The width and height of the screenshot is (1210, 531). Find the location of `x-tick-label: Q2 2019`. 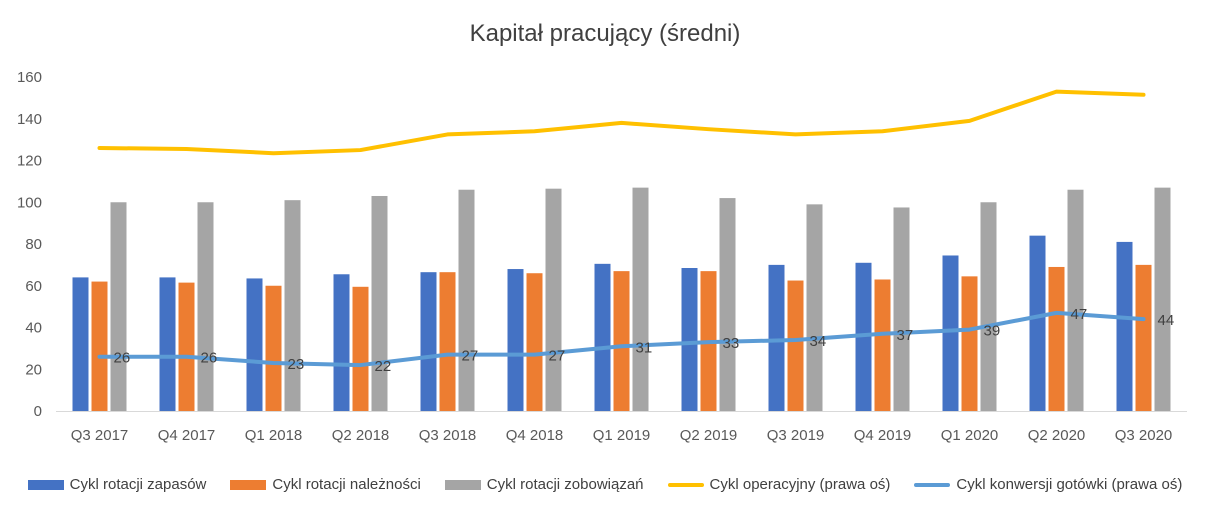

x-tick-label: Q2 2019 is located at coordinates (709, 435).